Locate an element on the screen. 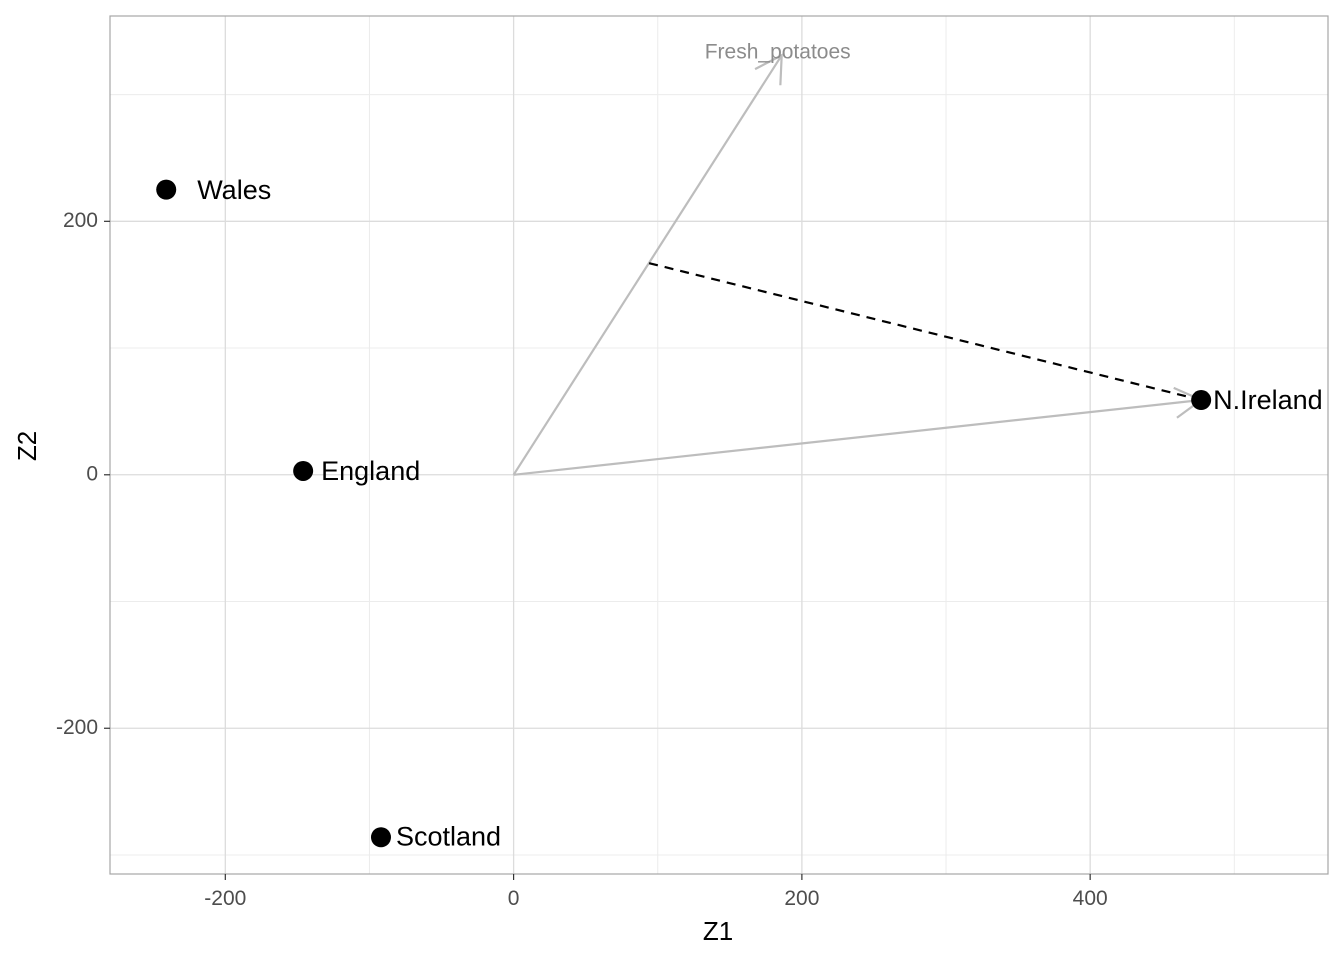 This screenshot has width=1344, height=960. y-tick-label: -200 is located at coordinates (77, 727).